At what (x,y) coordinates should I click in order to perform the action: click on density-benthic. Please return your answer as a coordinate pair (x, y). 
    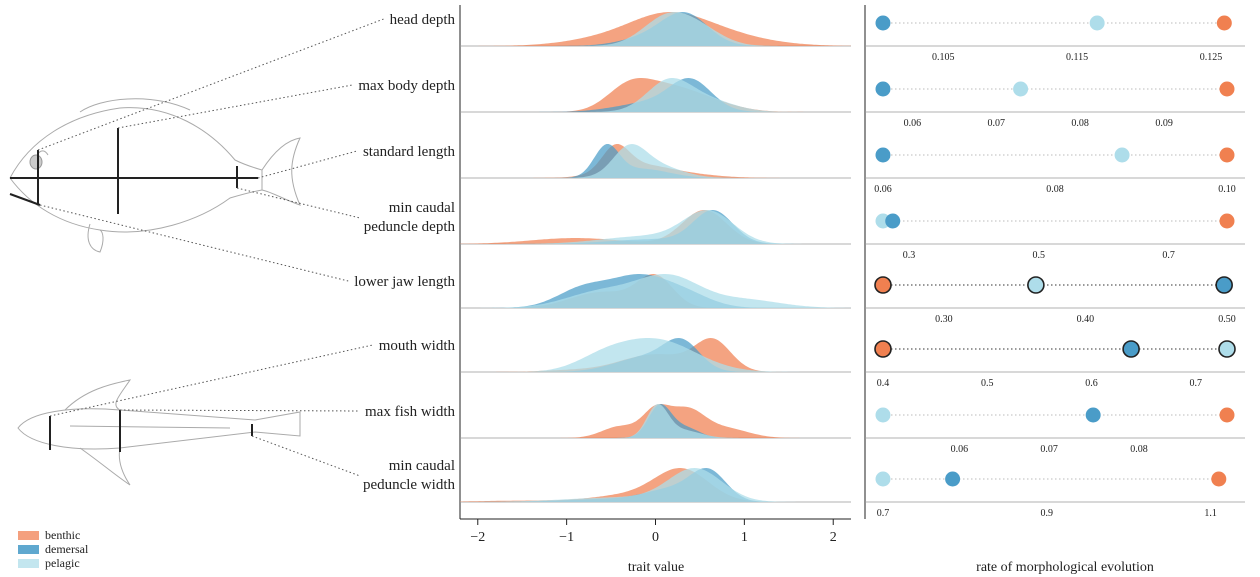
    Looking at the image, I should click on (655, 485).